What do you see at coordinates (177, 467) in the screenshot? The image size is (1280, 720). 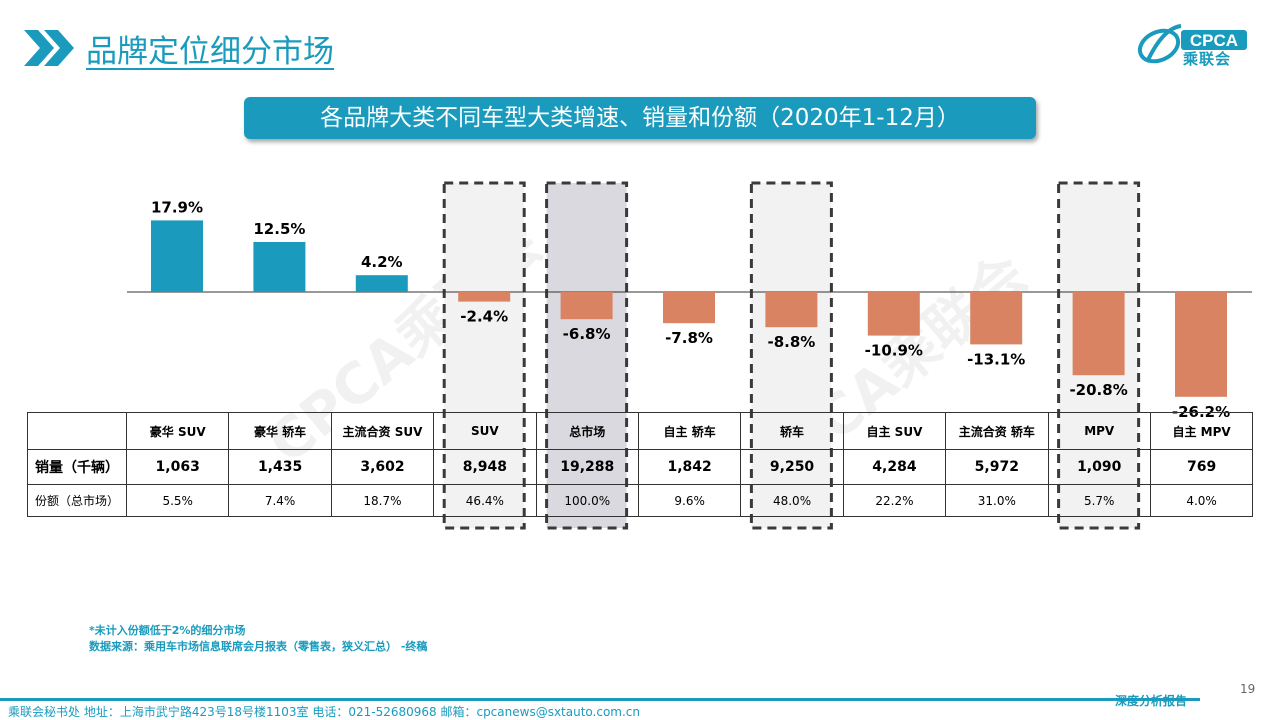 I see `sales-cell: 1,063` at bounding box center [177, 467].